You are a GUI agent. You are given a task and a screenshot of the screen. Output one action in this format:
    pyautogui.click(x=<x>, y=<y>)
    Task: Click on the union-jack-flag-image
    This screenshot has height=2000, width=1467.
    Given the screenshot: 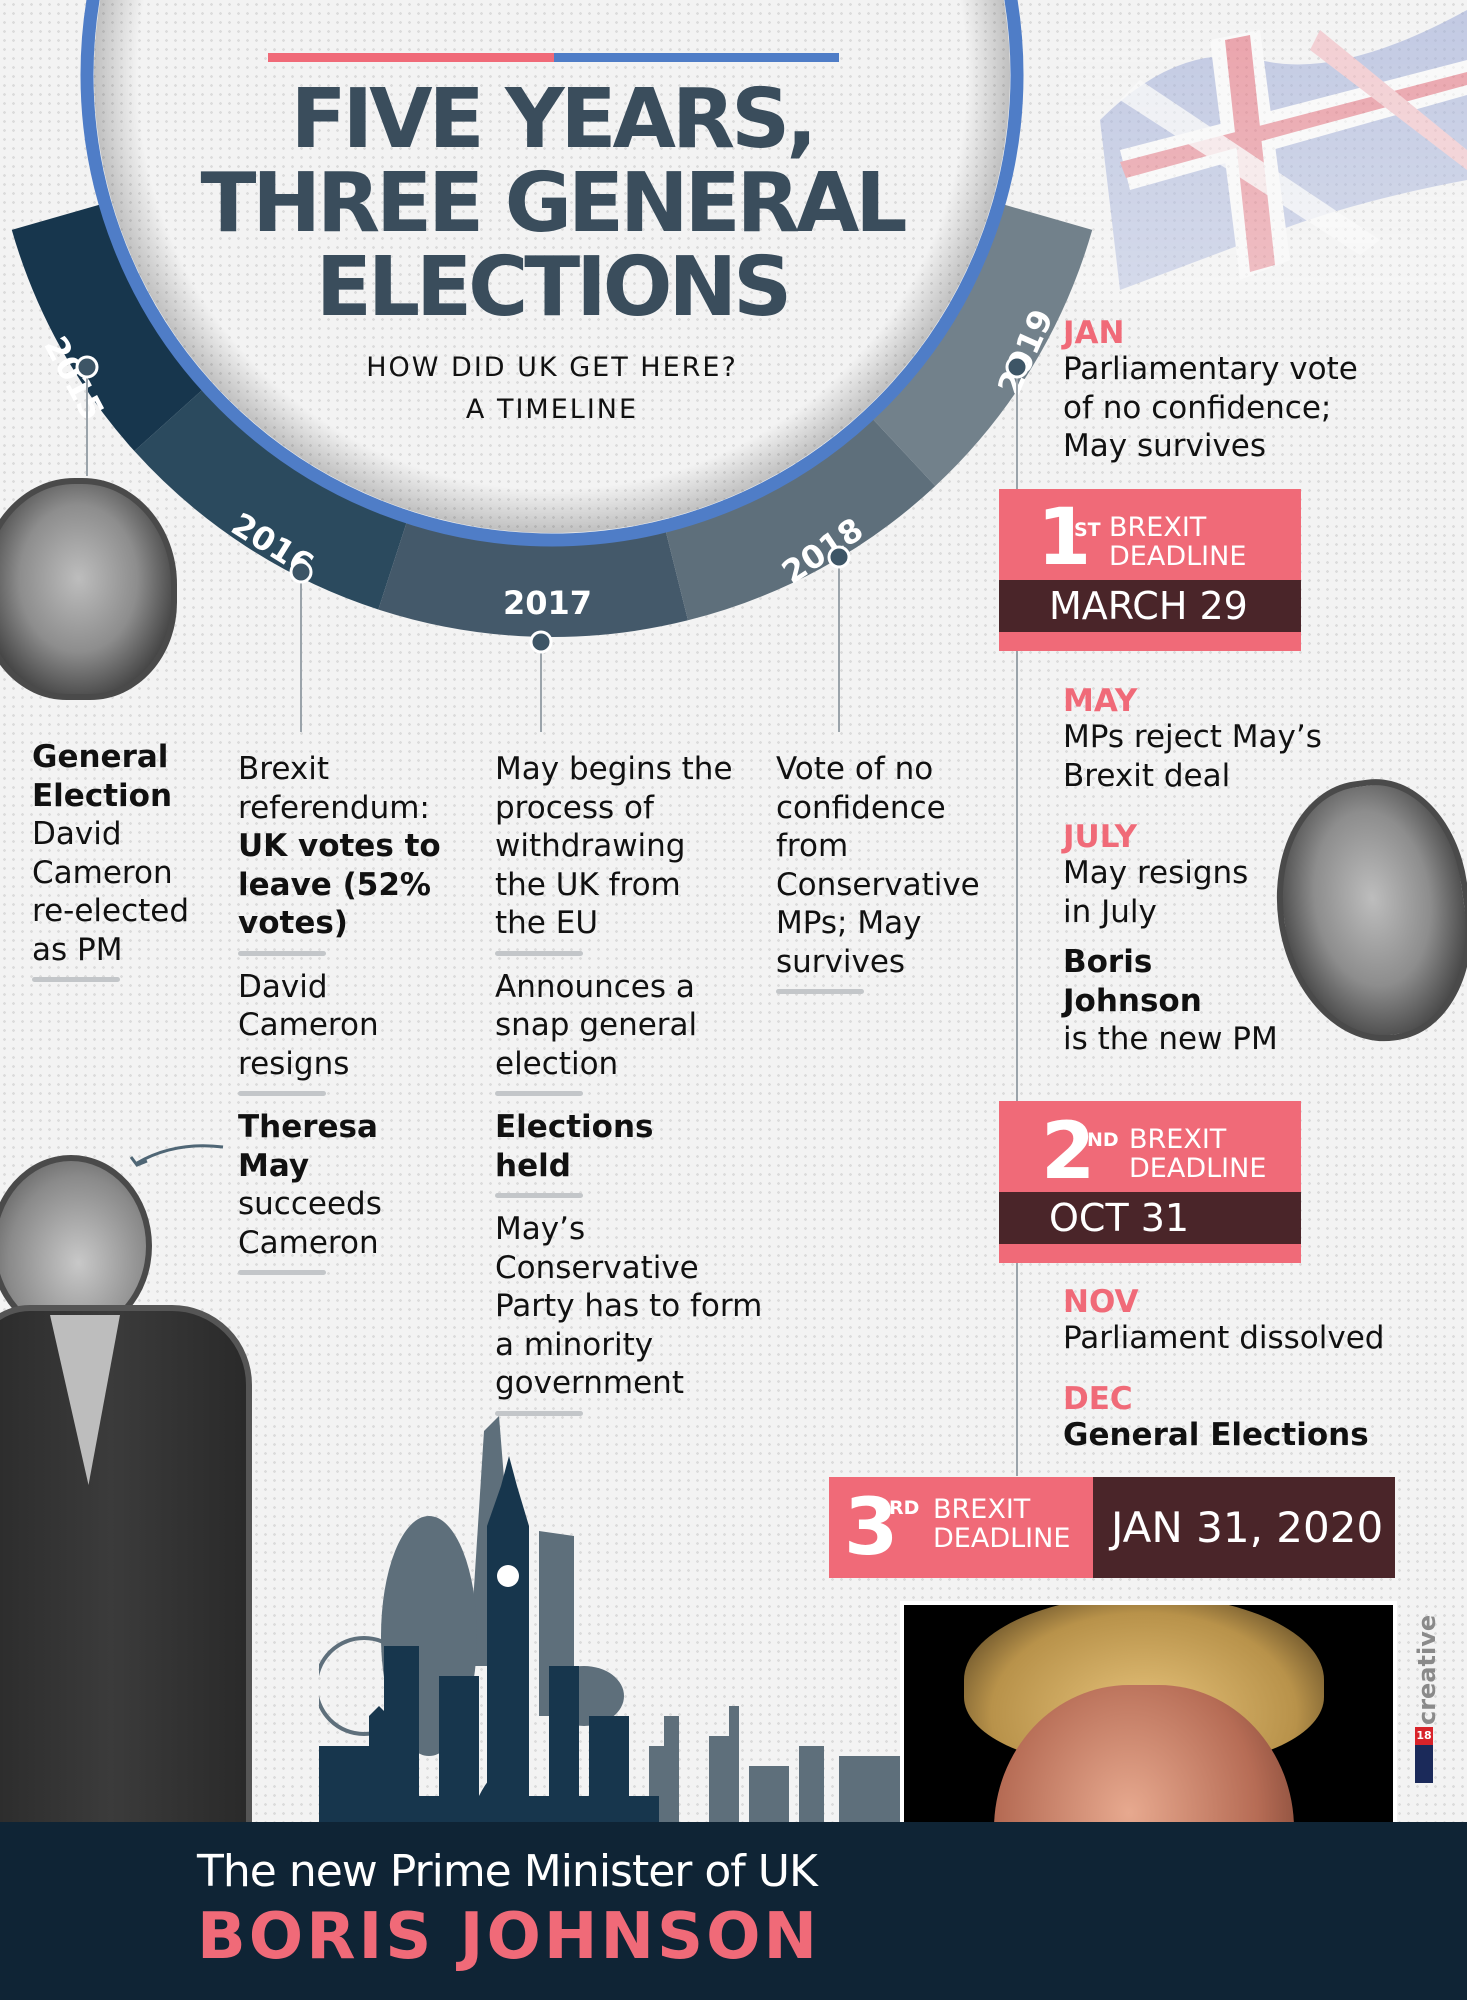 What is the action you would take?
    pyautogui.click(x=1263, y=150)
    